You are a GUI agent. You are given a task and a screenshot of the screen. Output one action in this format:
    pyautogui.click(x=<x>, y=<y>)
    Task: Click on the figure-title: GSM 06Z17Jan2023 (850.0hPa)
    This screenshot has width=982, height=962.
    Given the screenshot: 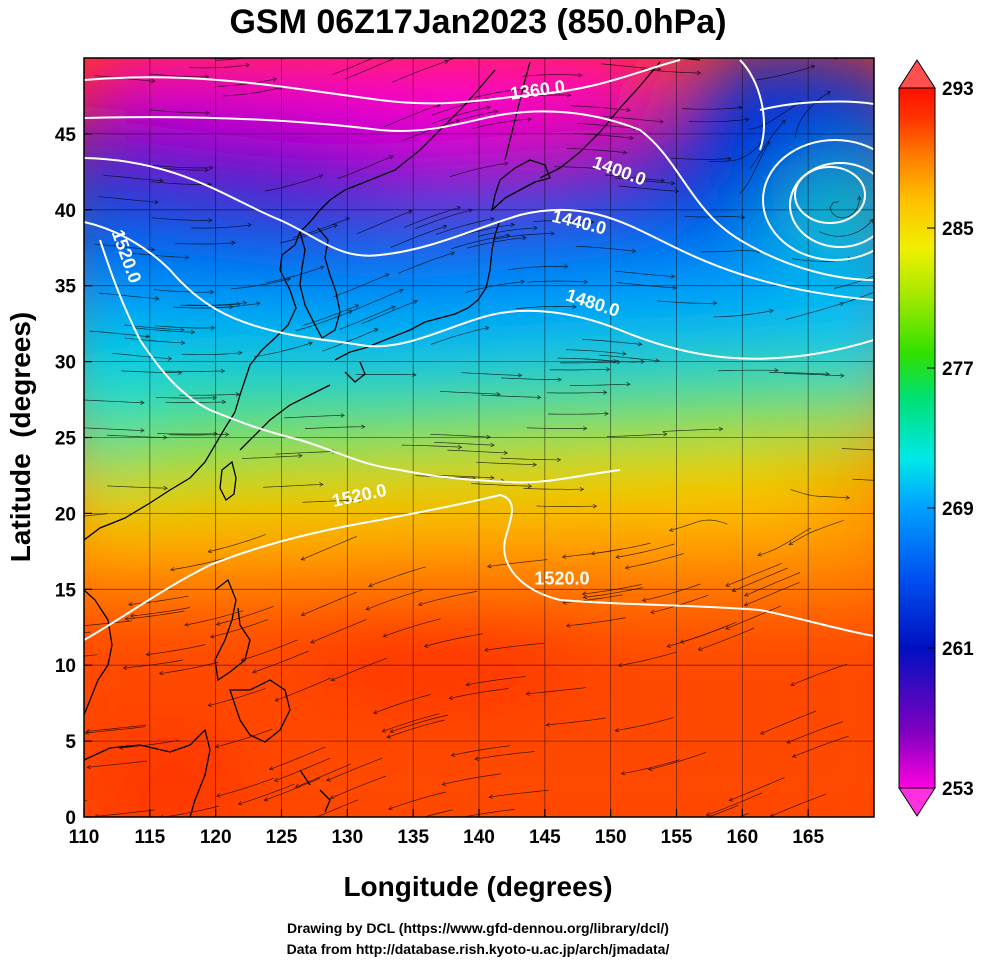 What is the action you would take?
    pyautogui.click(x=477, y=22)
    